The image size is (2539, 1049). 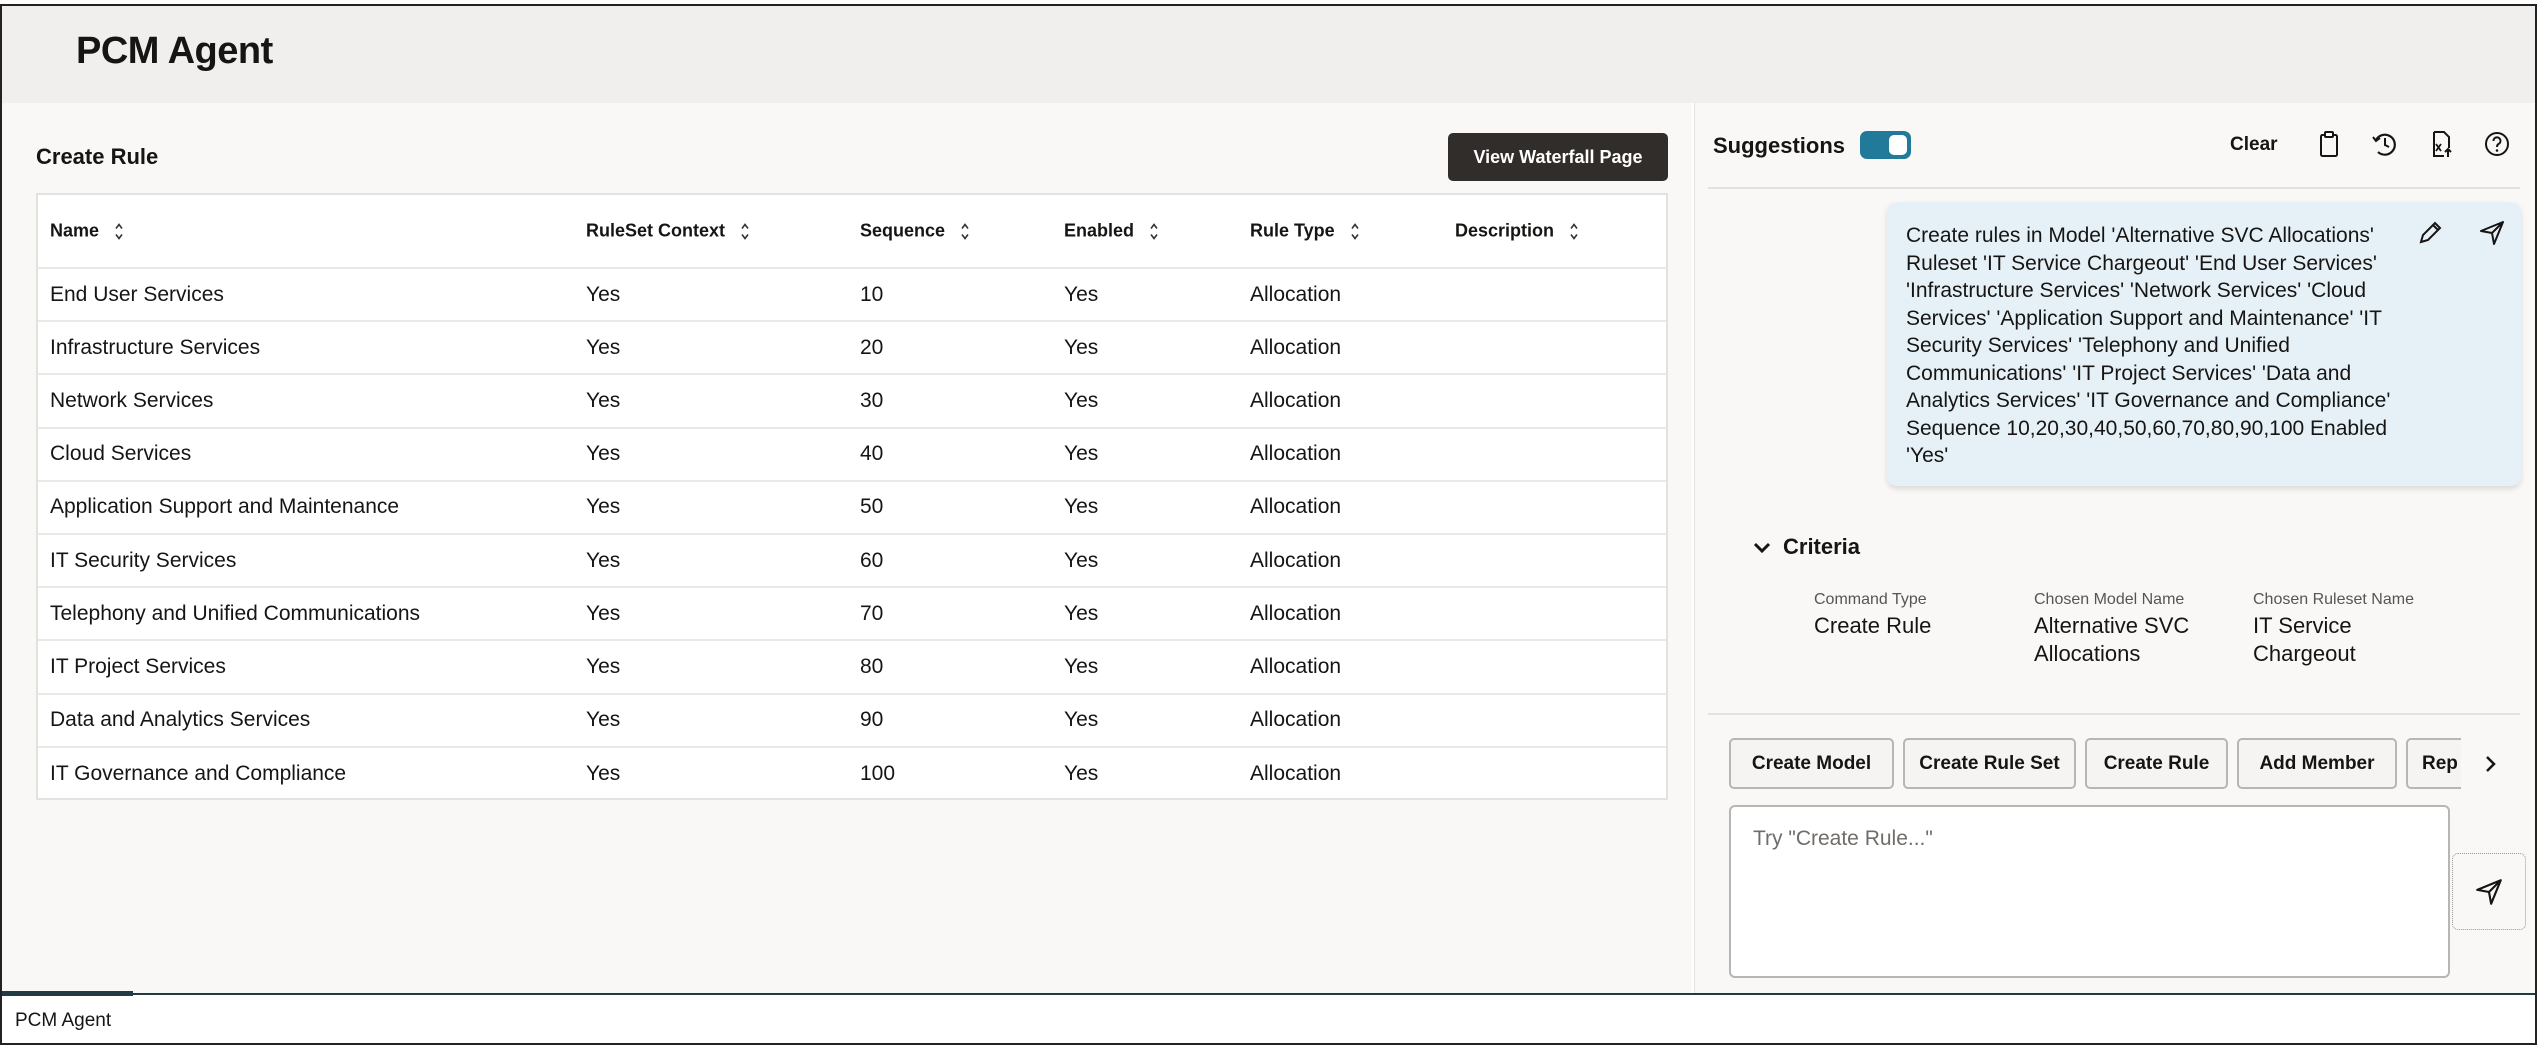 What do you see at coordinates (852, 562) in the screenshot?
I see `table-row: IT Security Services Yes 60 Yes Allocation` at bounding box center [852, 562].